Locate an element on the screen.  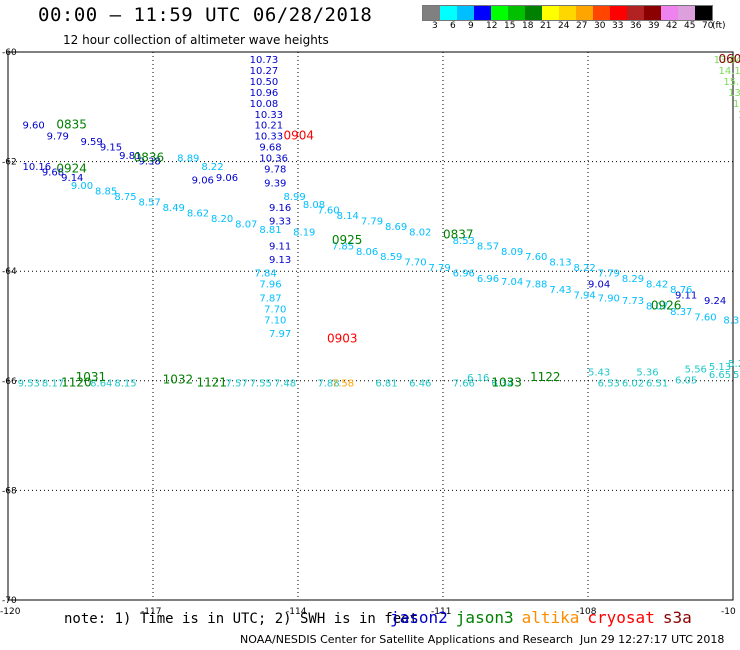
swh-value: 7.73 is located at coordinates (633, 301).